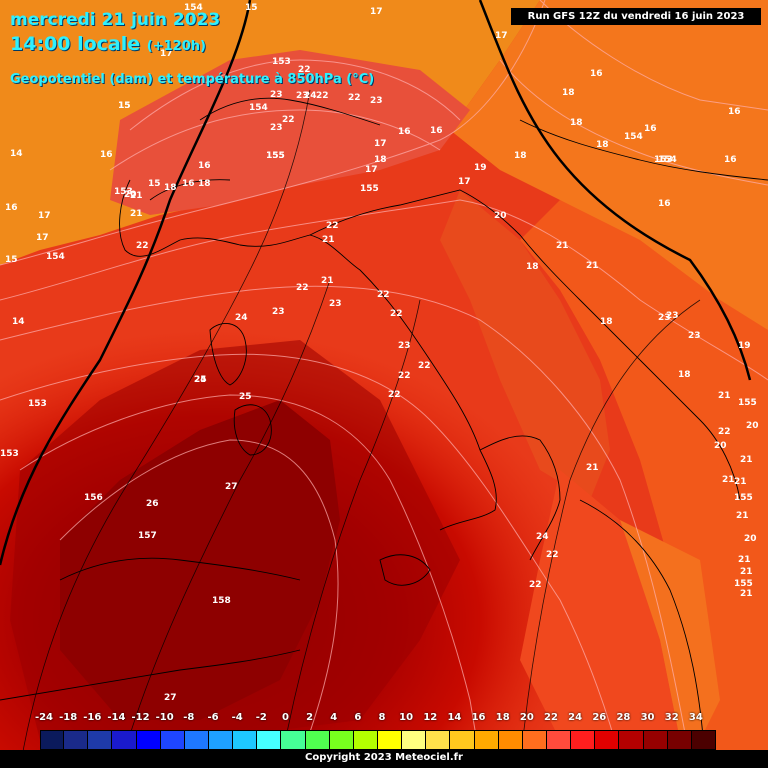 The width and height of the screenshot is (768, 768). Describe the element at coordinates (116, 717) in the screenshot. I see `scale-tick-label: -14` at that location.